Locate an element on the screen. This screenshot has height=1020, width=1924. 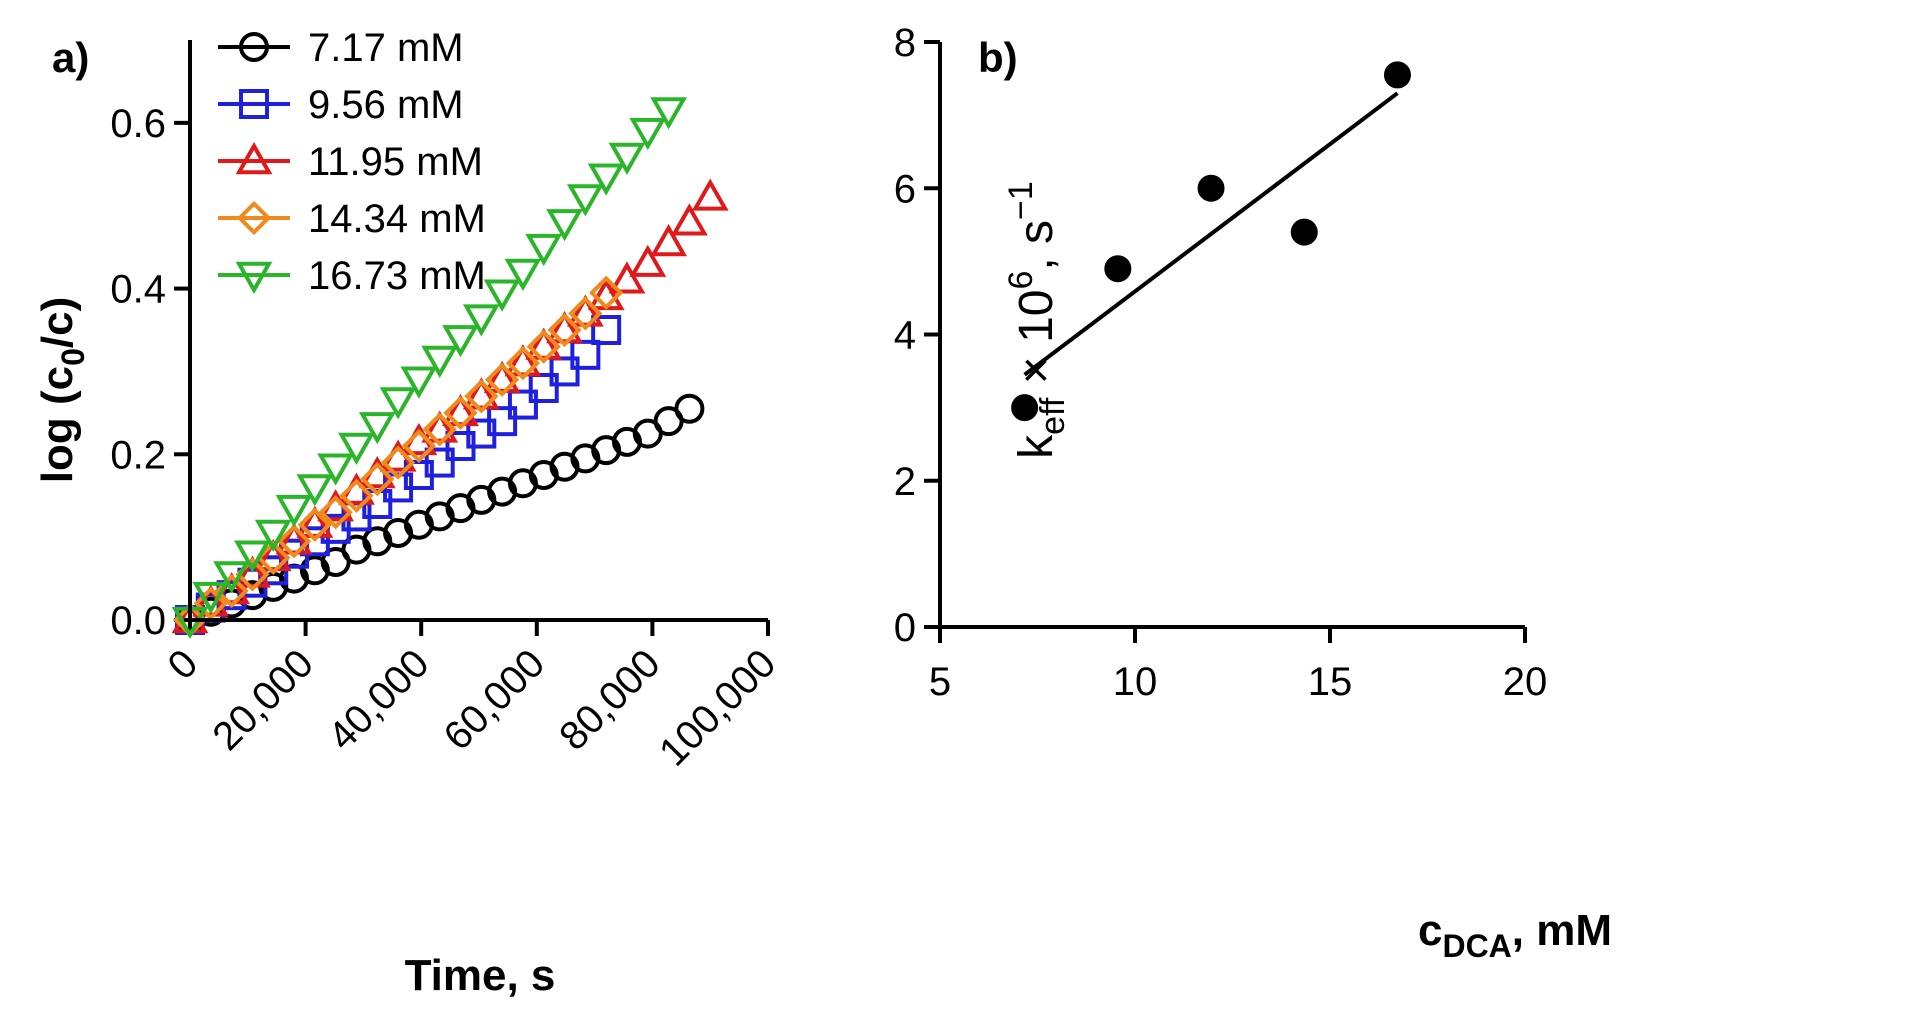
panel-a-x-tick-label: 20,000 is located at coordinates (263, 700).